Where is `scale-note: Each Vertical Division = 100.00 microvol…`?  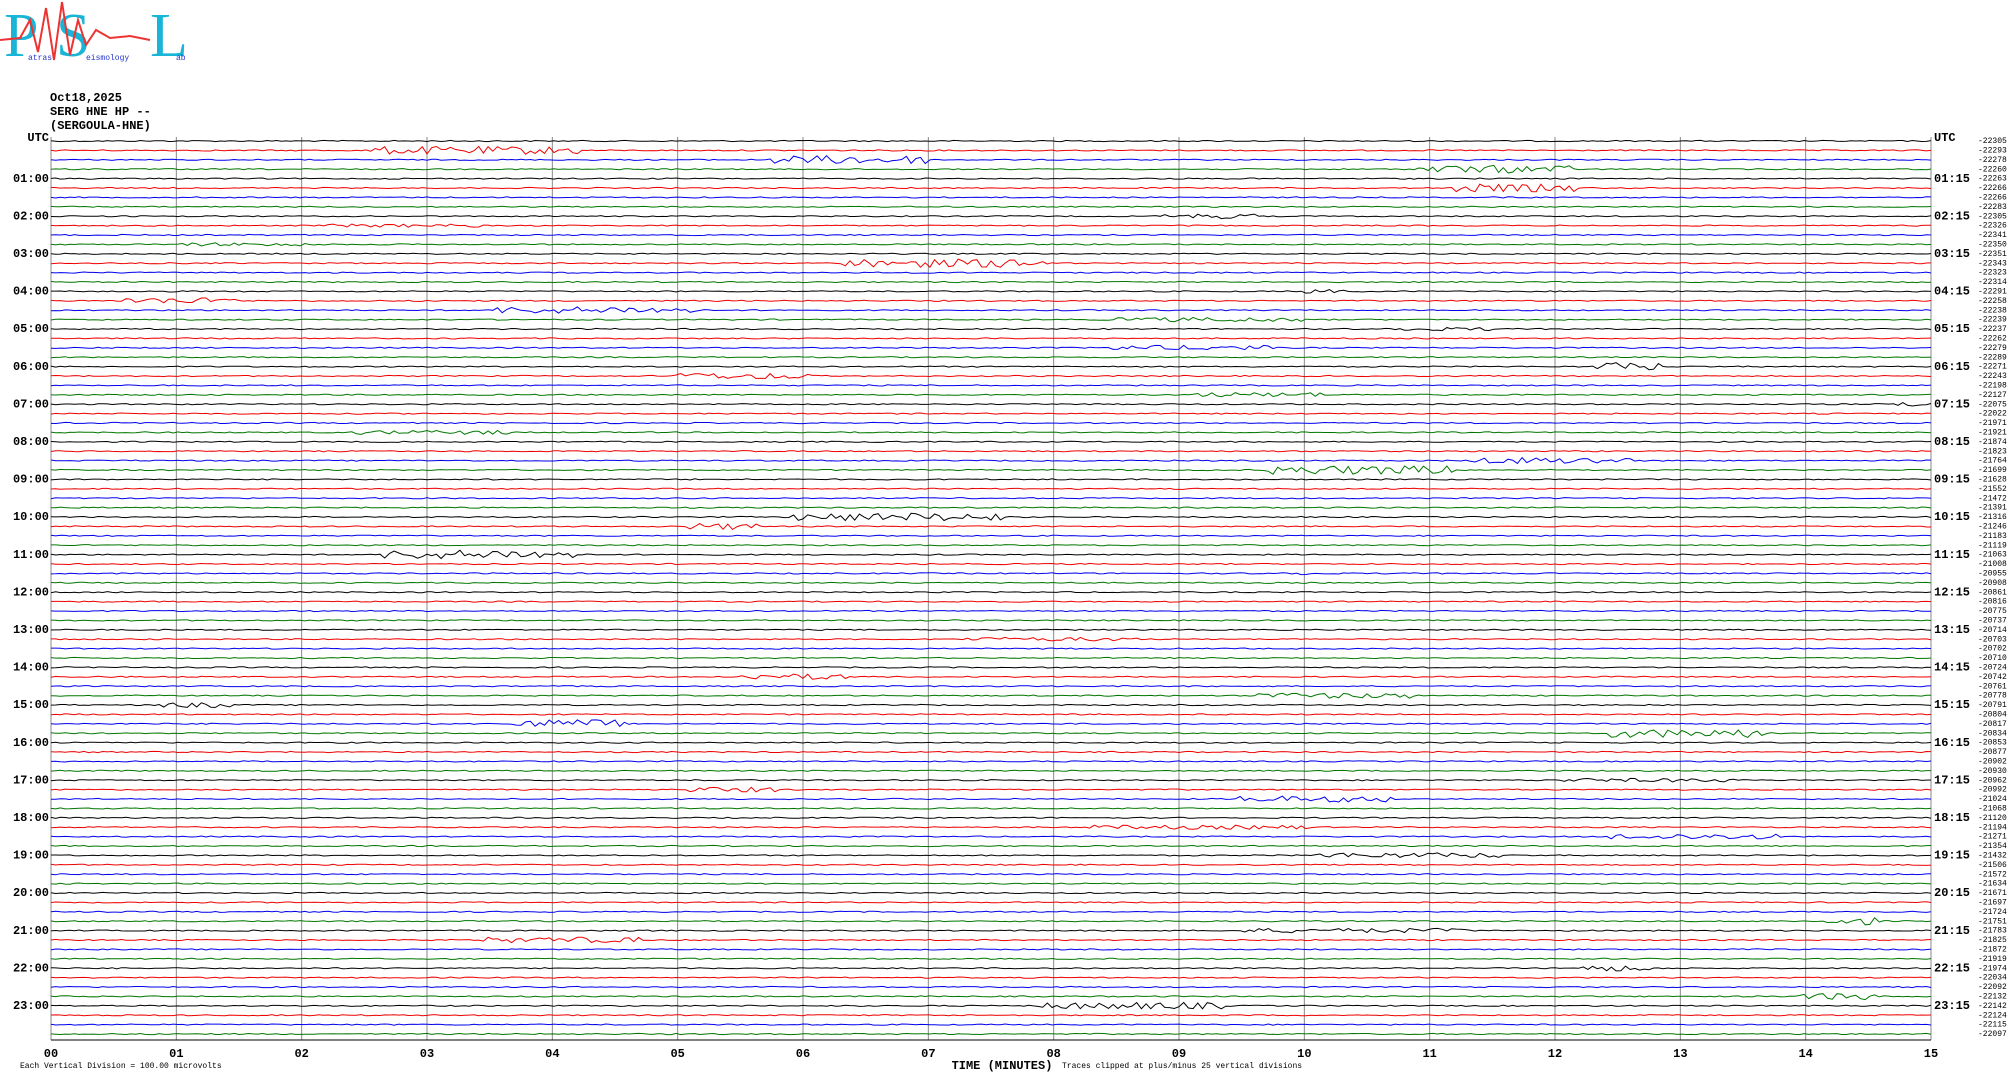
scale-note: Each Vertical Division = 100.00 microvol… is located at coordinates (121, 1066).